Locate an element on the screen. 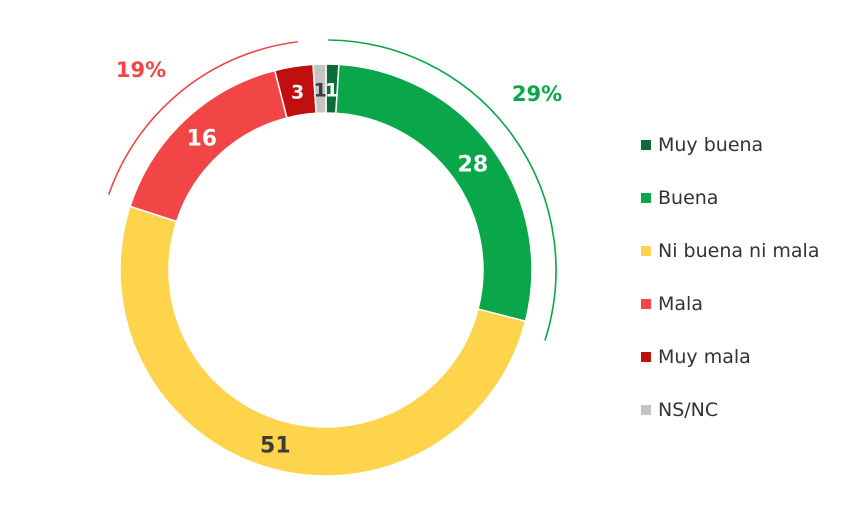  slice-value-label-muy-buena: 1 is located at coordinates (331, 91).